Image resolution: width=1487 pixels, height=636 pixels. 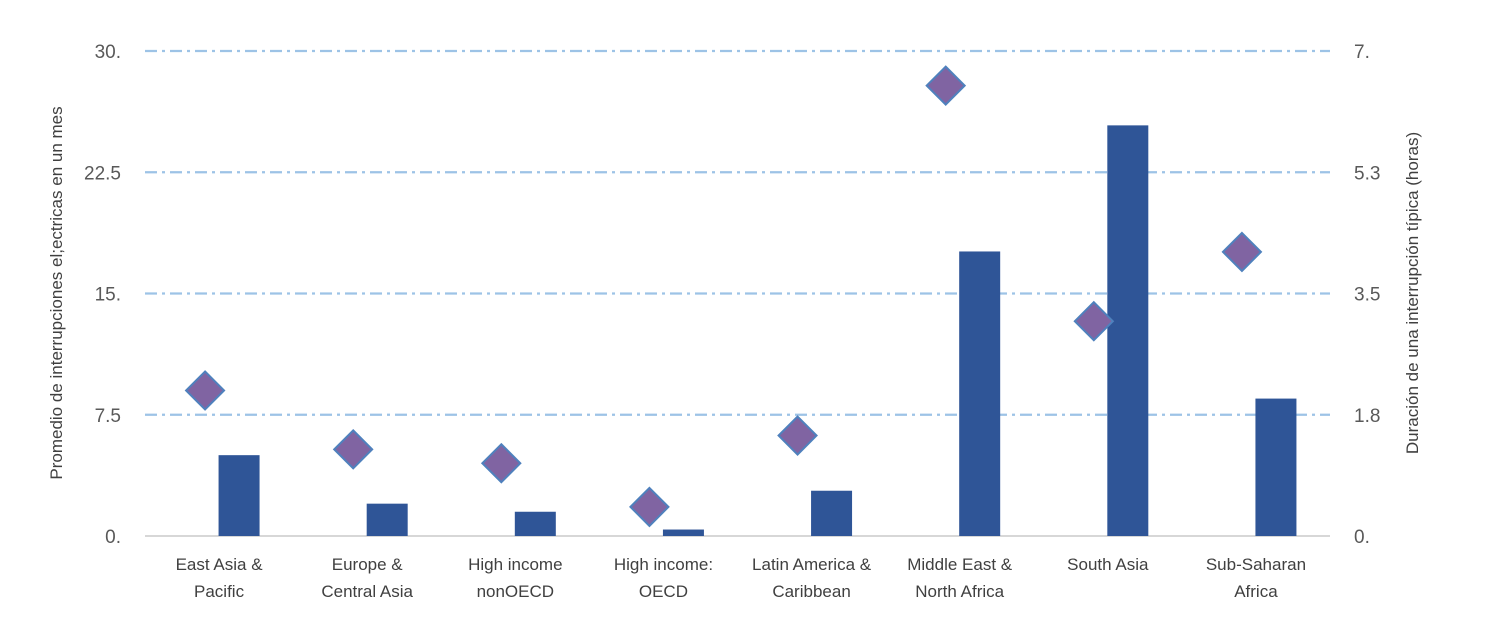 What do you see at coordinates (1108, 564) in the screenshot?
I see `category-label: South Asia` at bounding box center [1108, 564].